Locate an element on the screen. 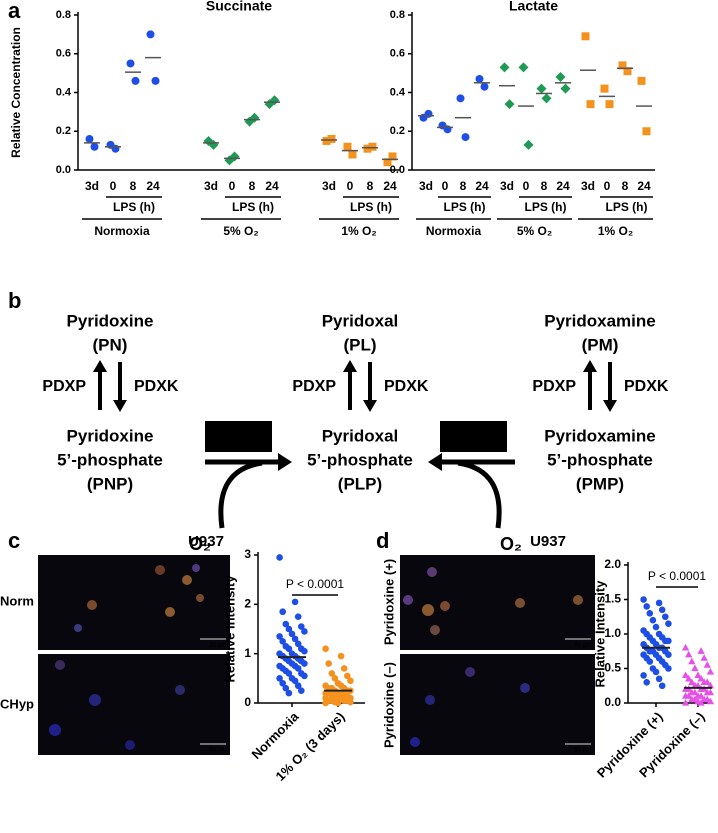 Image resolution: width=718 pixels, height=833 pixels. panel-label: c is located at coordinates (14, 540).